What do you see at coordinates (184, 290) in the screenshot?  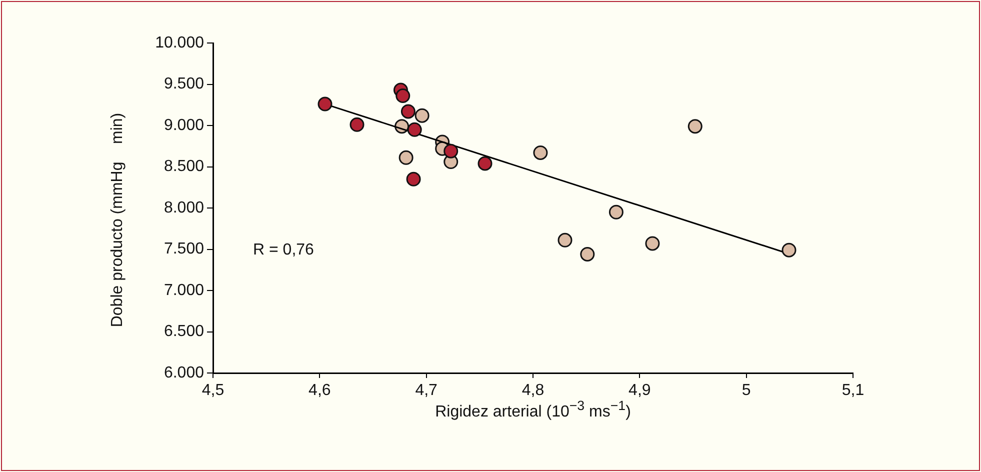 I see `y-tick-label: 7.000` at bounding box center [184, 290].